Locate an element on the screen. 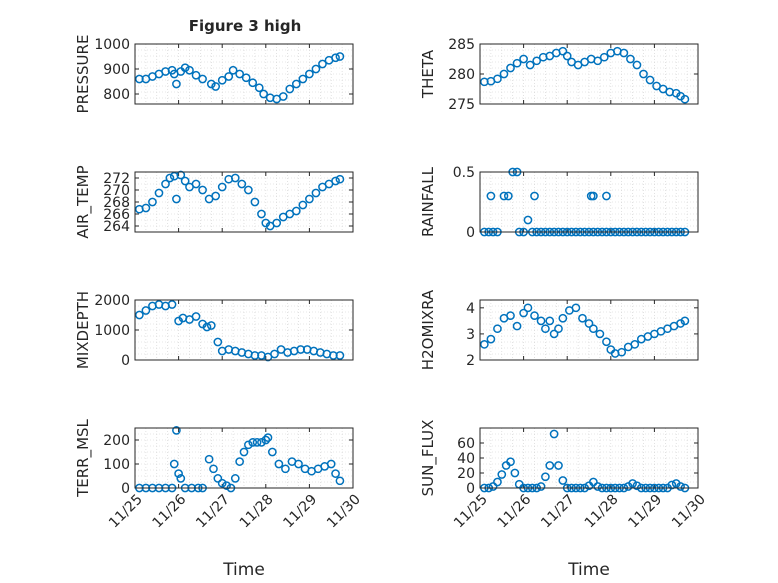 The height and width of the screenshot is (583, 778). x-tick-label: 11/25 is located at coordinates (126, 512).